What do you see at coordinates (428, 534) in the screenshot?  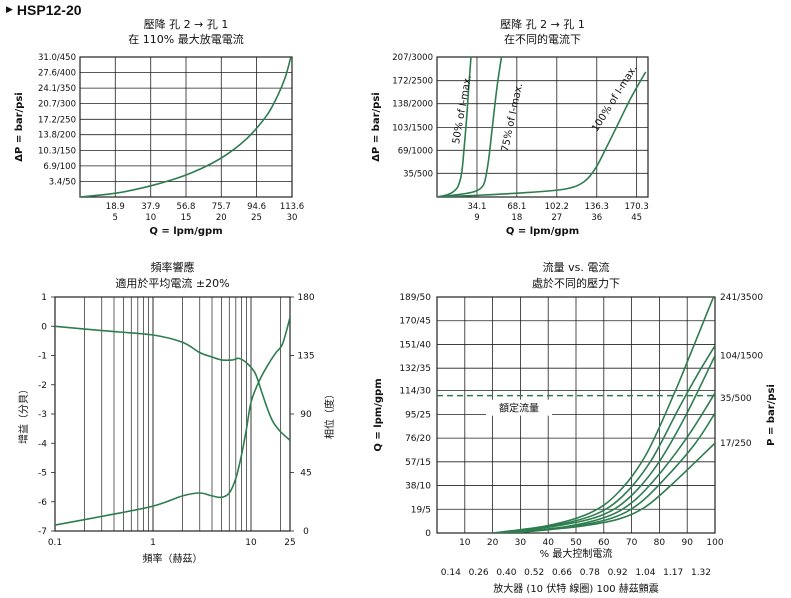 I see `chart4-ytick-label: 0` at bounding box center [428, 534].